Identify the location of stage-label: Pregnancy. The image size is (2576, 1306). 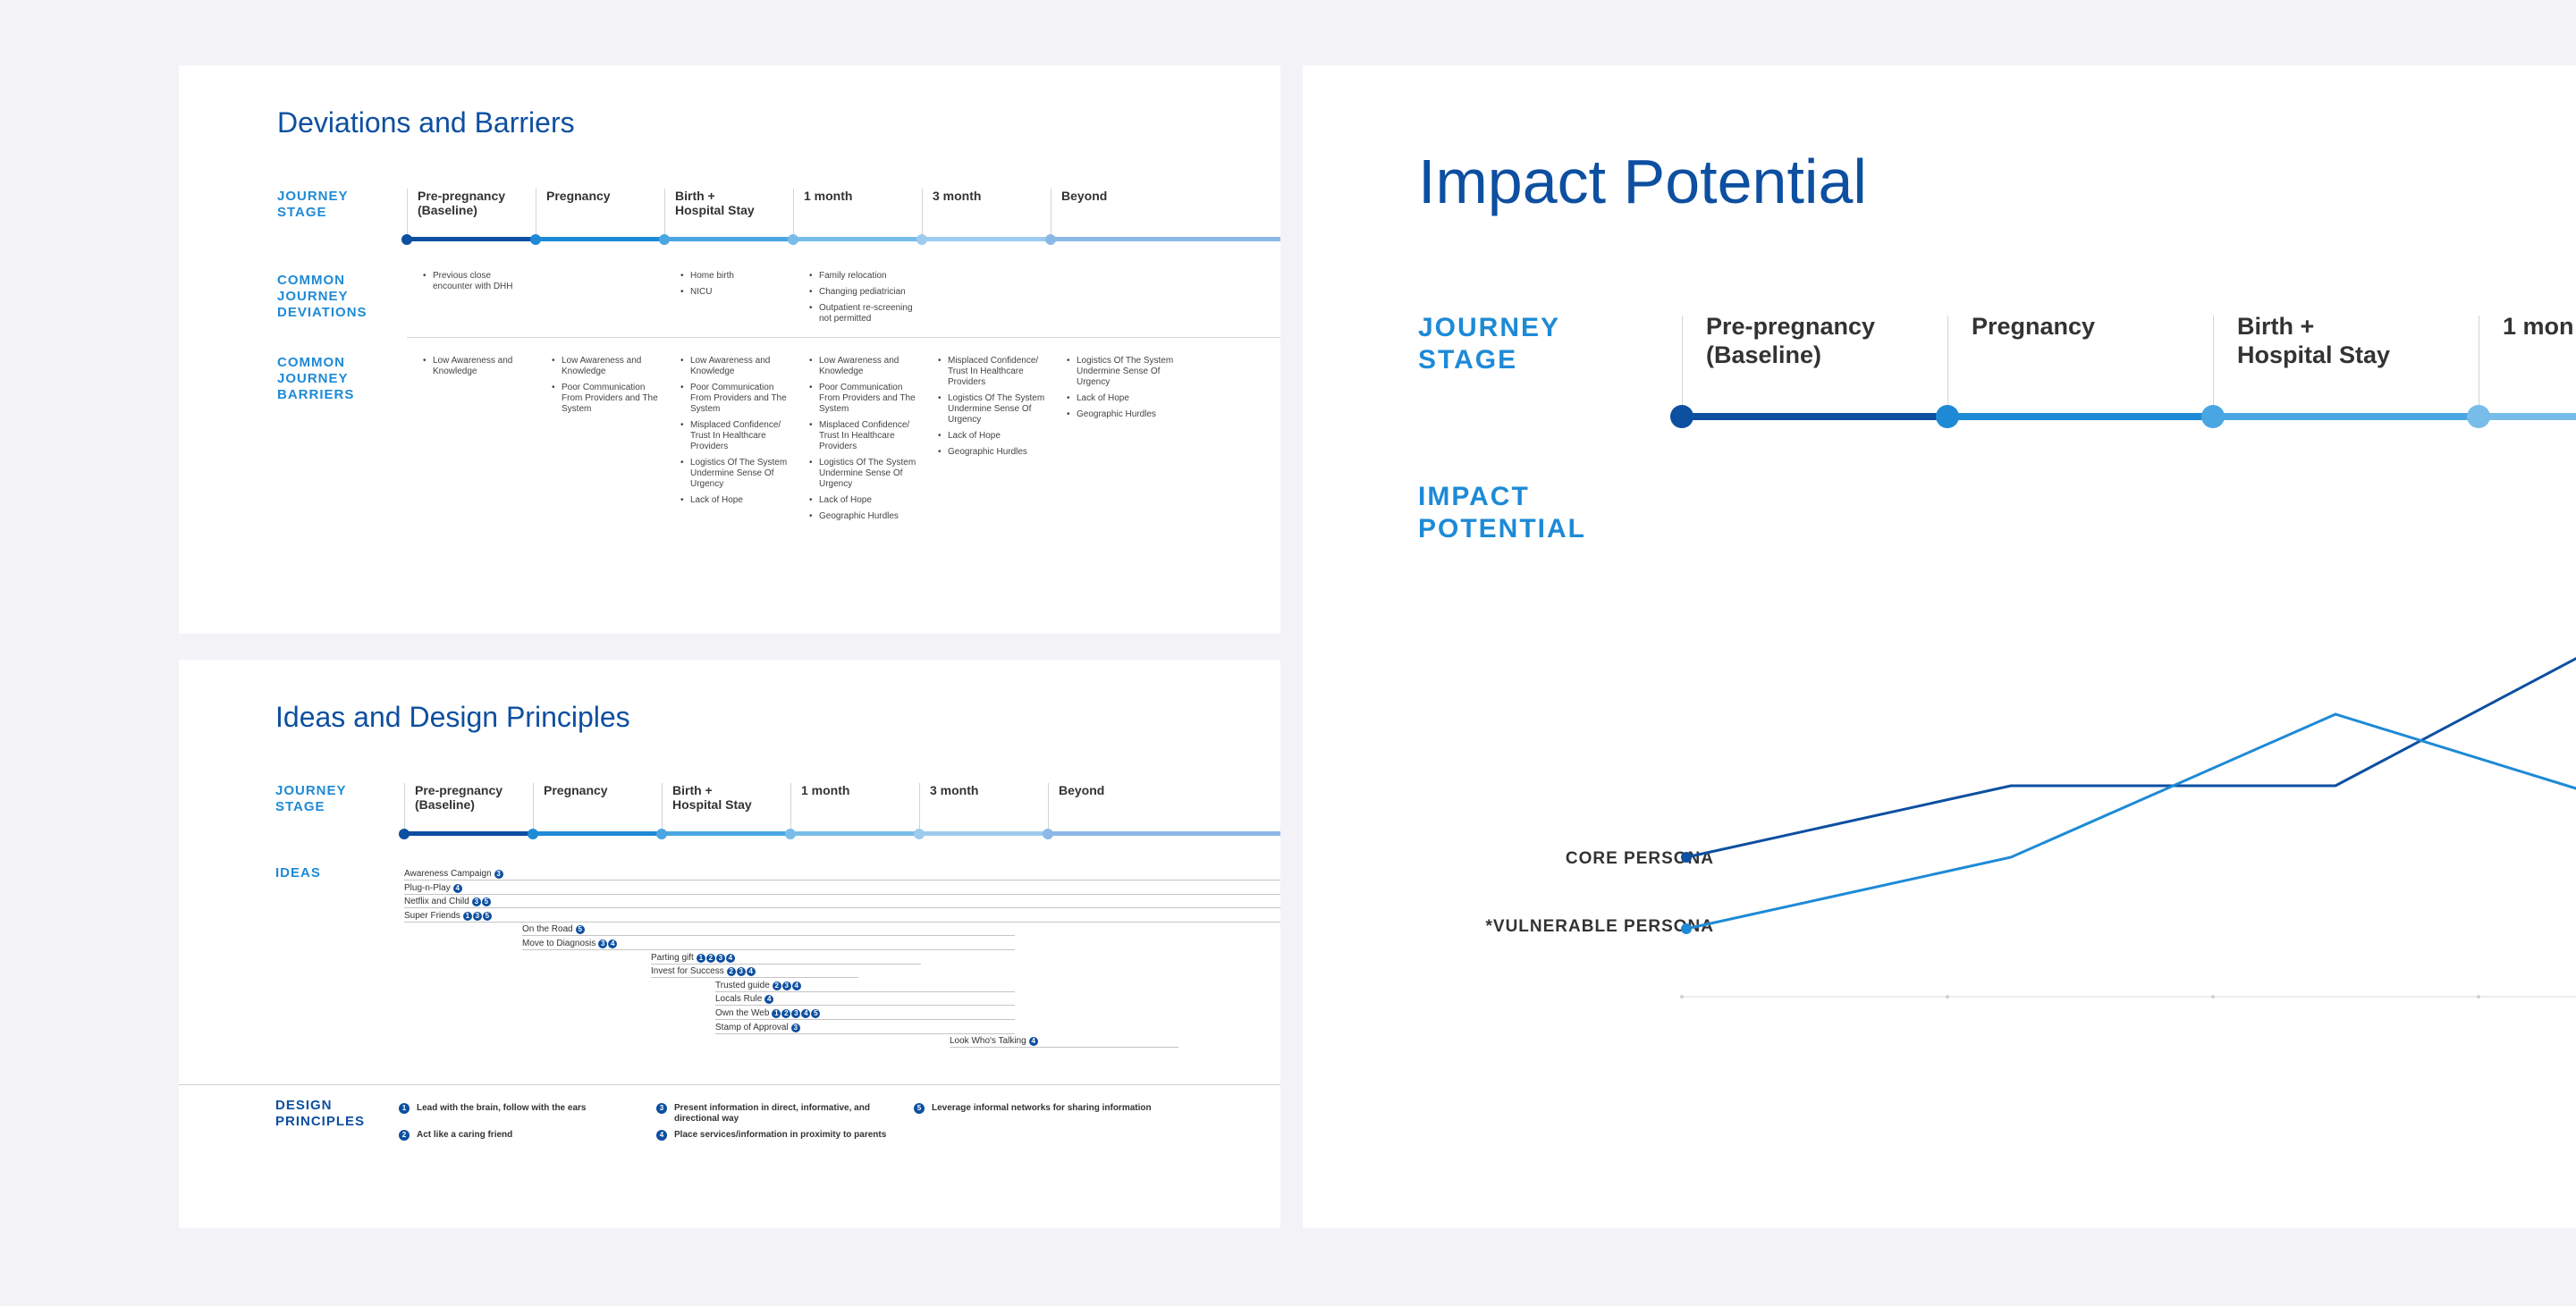
(2034, 326).